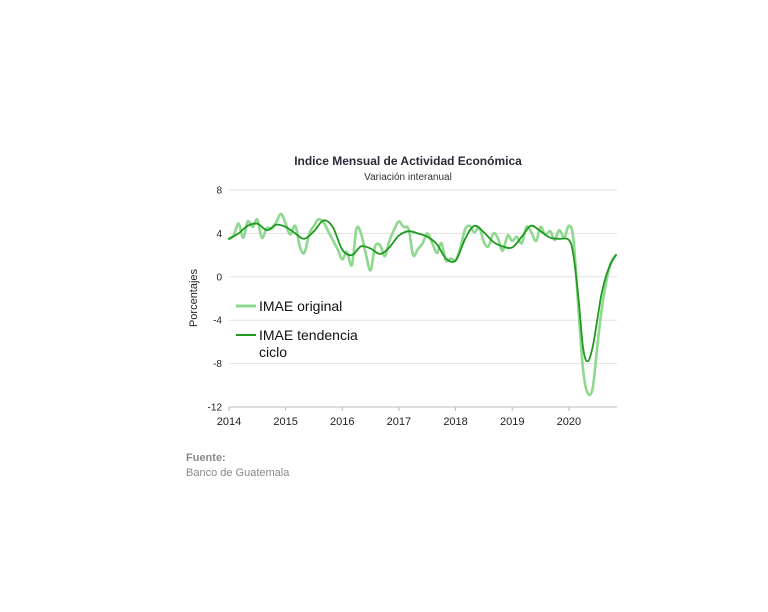 This screenshot has height=612, width=768. What do you see at coordinates (217, 321) in the screenshot?
I see `y-tick-label: -4` at bounding box center [217, 321].